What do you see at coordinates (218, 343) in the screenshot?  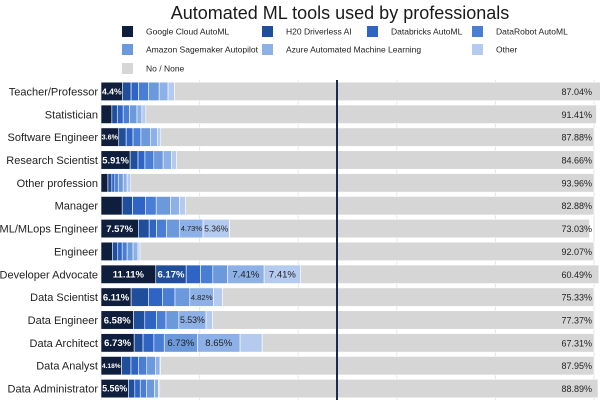 I see `data-label: 8.65%` at bounding box center [218, 343].